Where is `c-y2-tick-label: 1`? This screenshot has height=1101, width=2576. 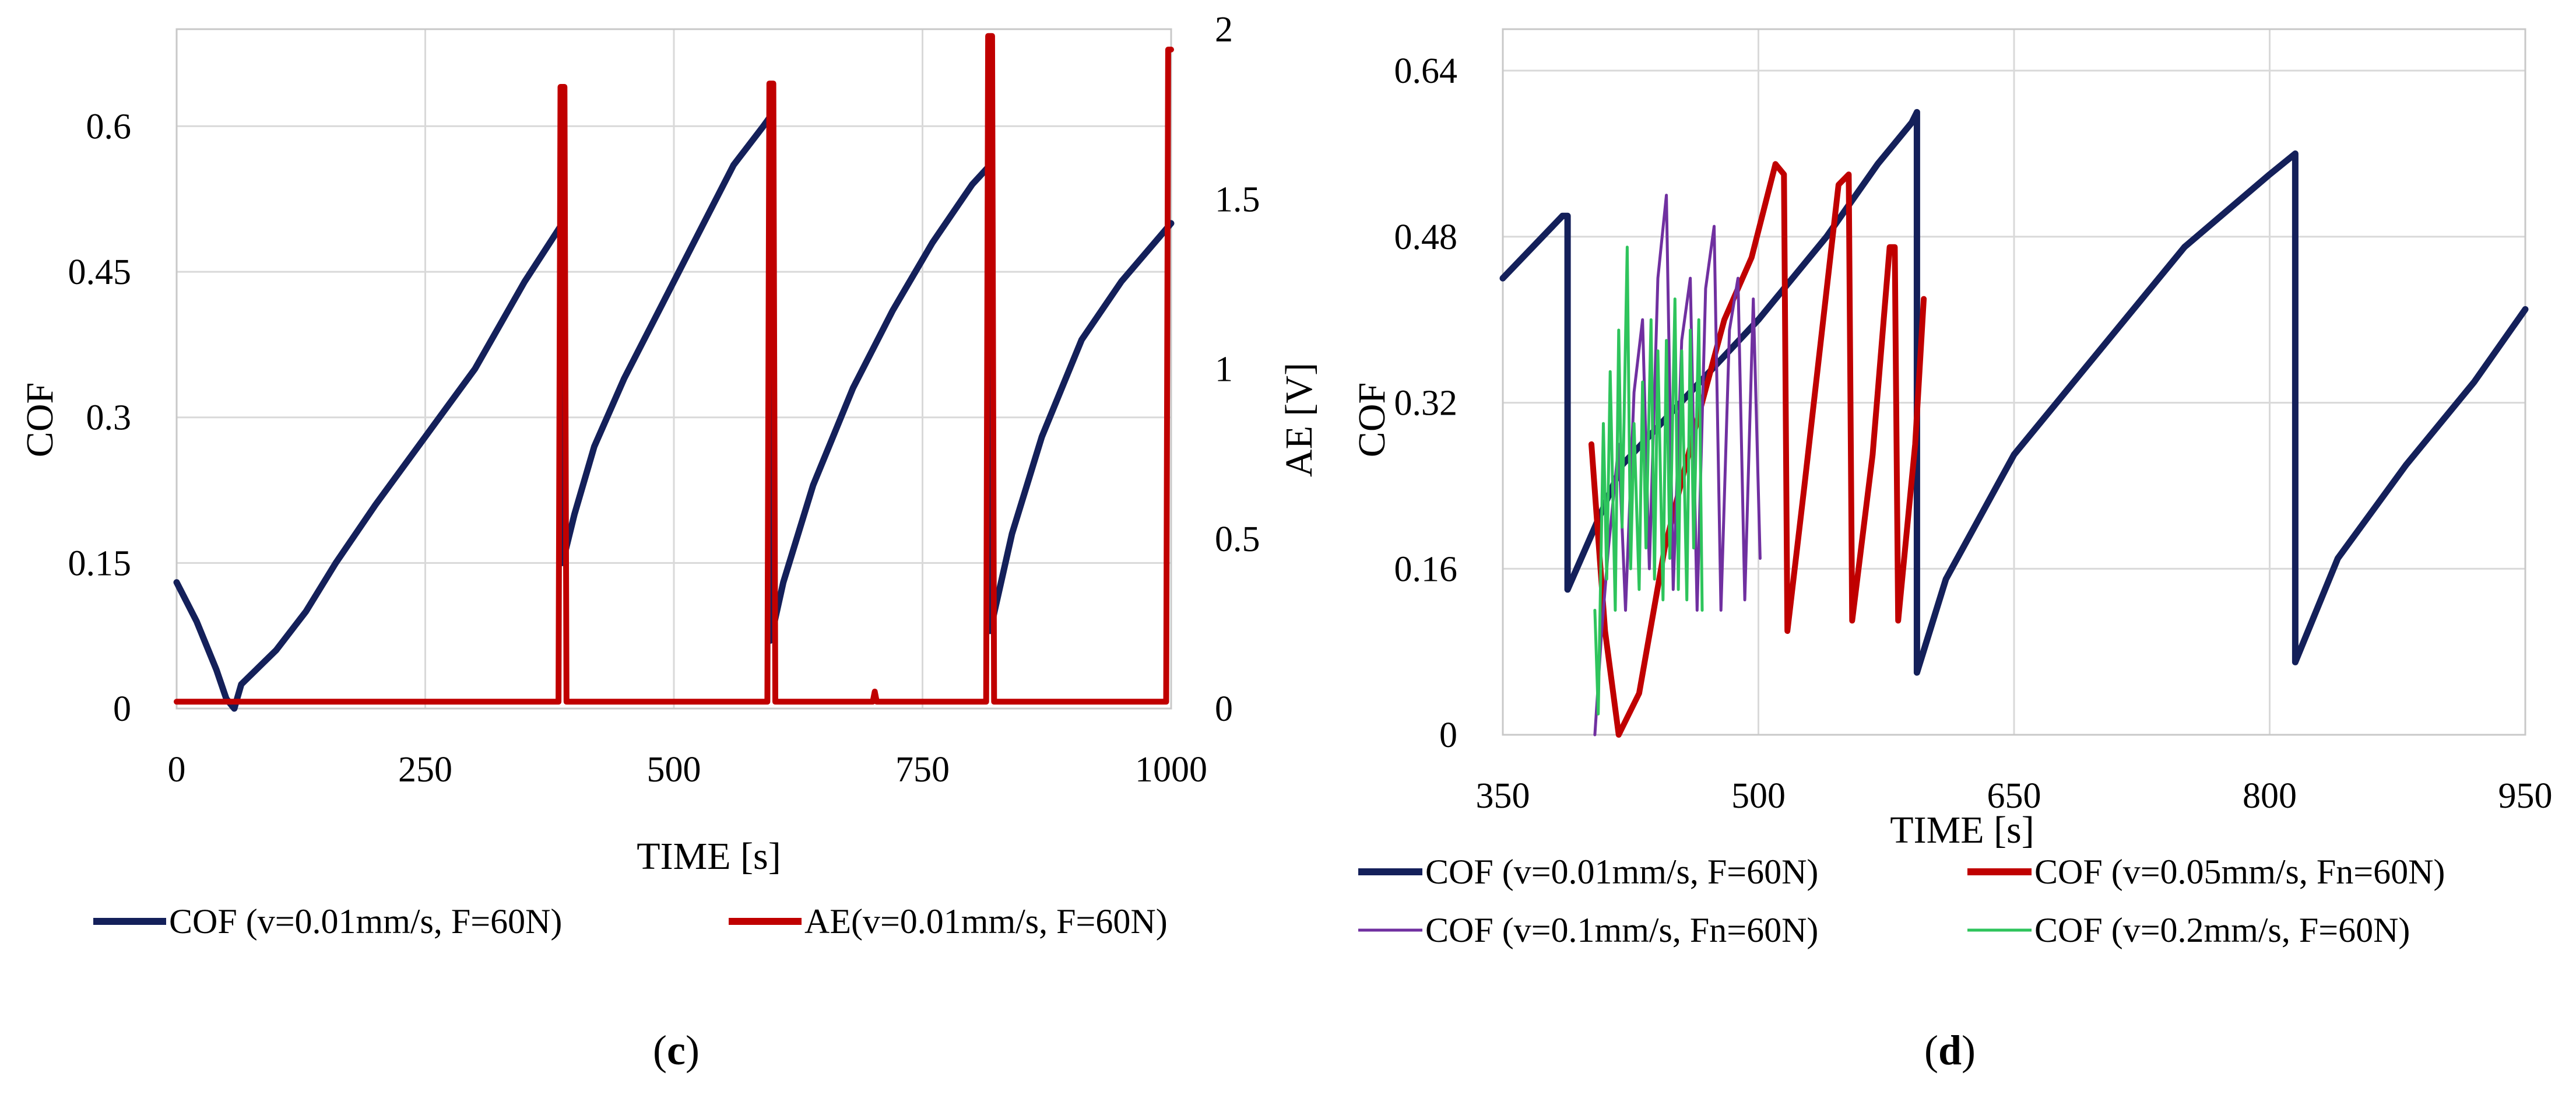 c-y2-tick-label: 1 is located at coordinates (1224, 370).